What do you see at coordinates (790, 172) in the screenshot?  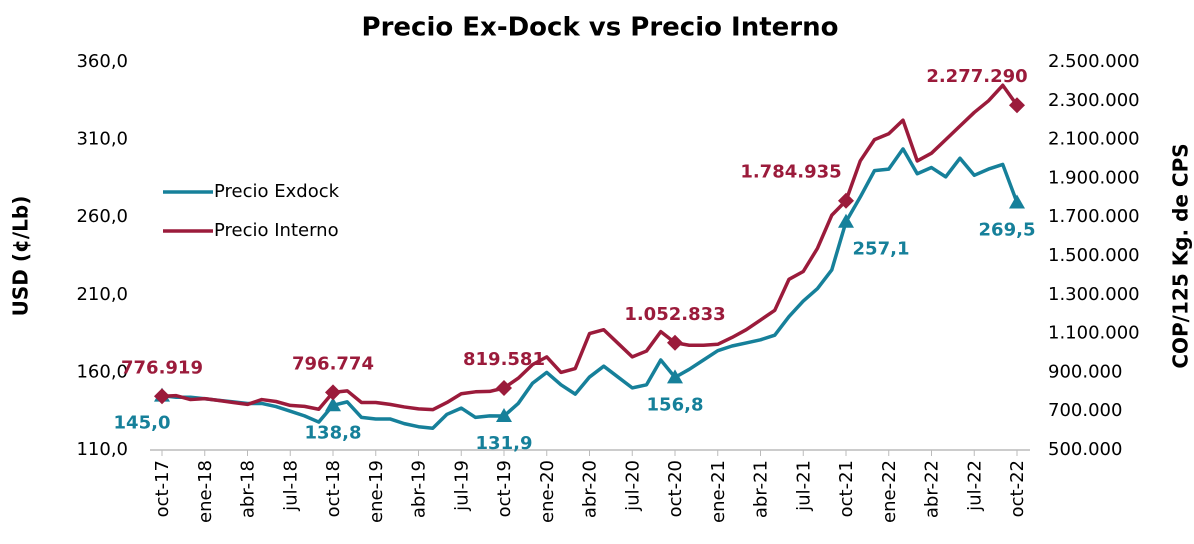 I see `data-label: 1.784.935` at bounding box center [790, 172].